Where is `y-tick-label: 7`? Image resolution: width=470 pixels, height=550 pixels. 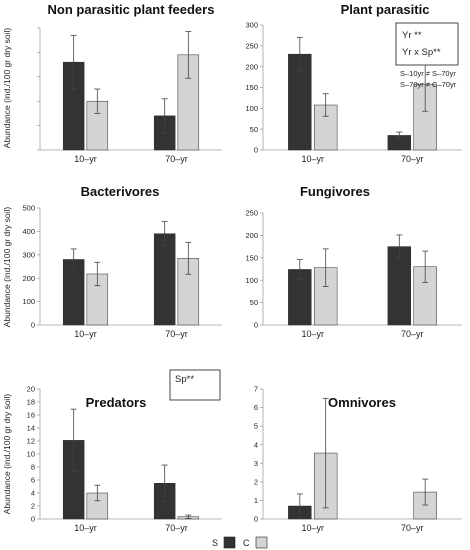 y-tick-label: 7 is located at coordinates (256, 389).